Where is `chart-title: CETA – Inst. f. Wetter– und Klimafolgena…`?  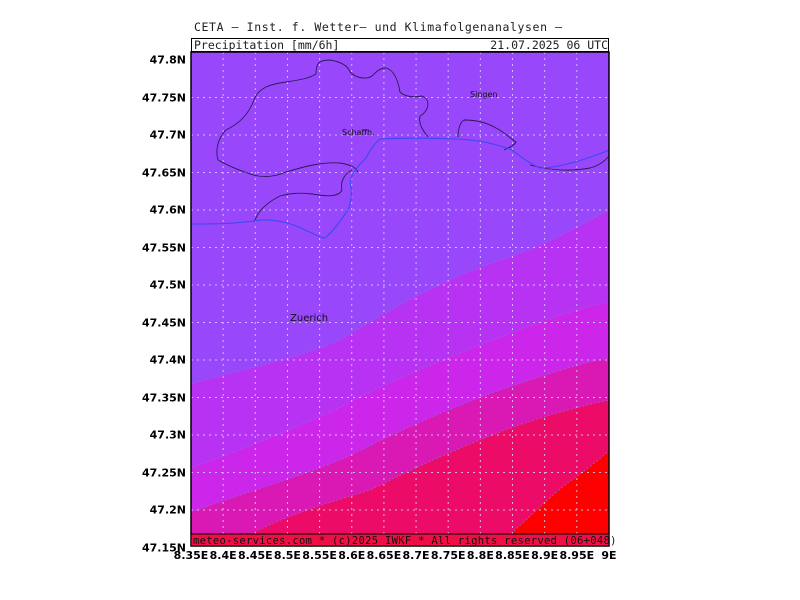
chart-title: CETA – Inst. f. Wetter– und Klimafolgena… is located at coordinates (378, 27).